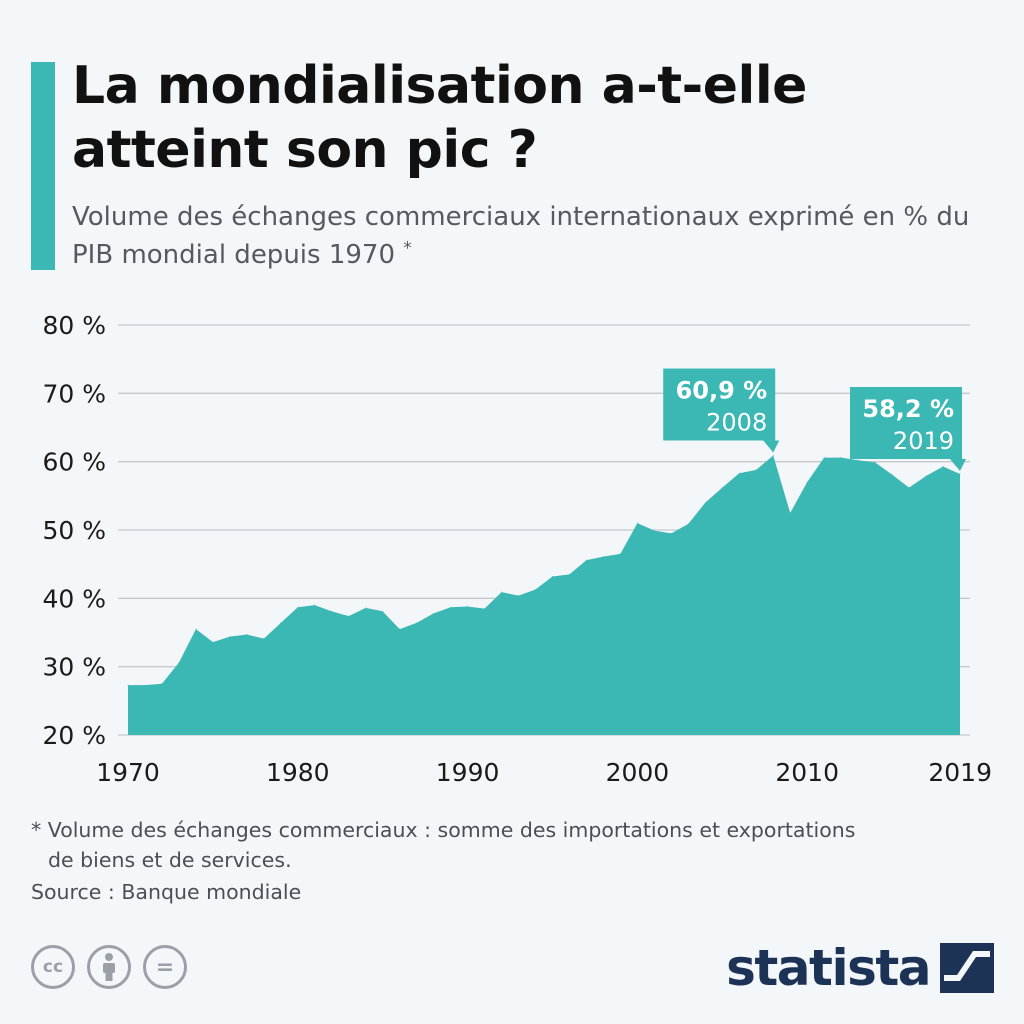 The height and width of the screenshot is (1024, 1024). What do you see at coordinates (736, 423) in the screenshot?
I see `annotation-year: 2008` at bounding box center [736, 423].